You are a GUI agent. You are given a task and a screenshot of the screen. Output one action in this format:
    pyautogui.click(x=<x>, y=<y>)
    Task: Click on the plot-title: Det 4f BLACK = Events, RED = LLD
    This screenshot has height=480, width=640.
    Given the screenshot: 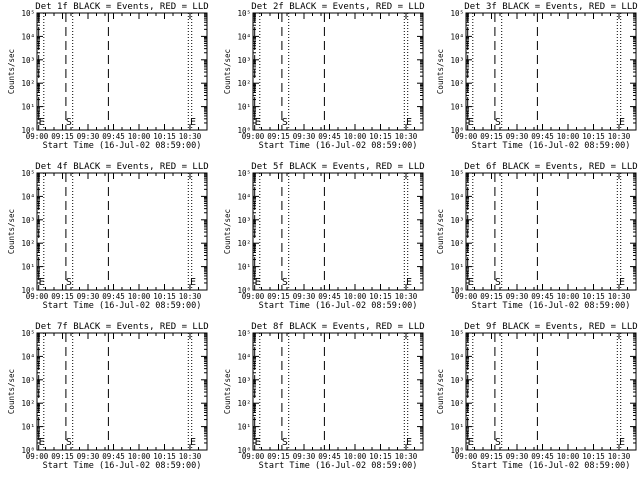 What is the action you would take?
    pyautogui.click(x=121, y=167)
    